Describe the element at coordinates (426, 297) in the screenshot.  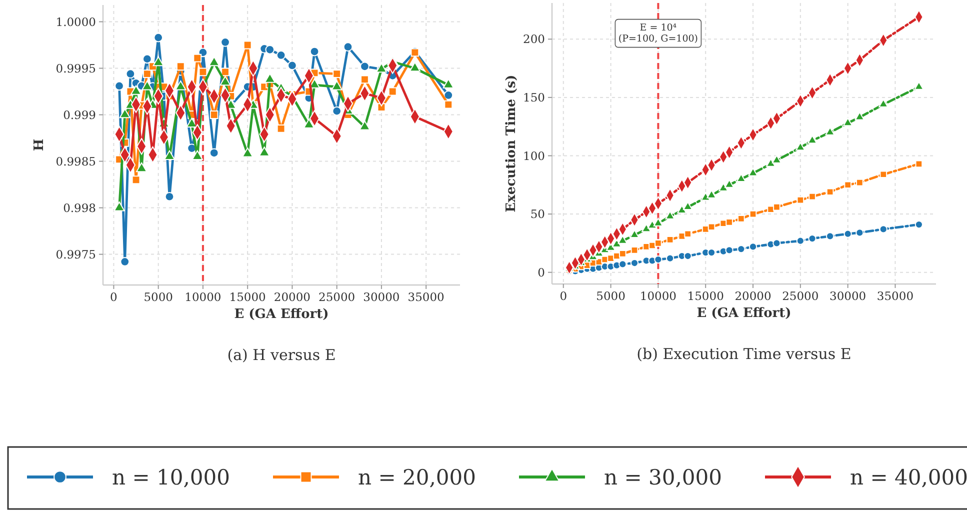
I see `x-tick-label: 35000` at that location.